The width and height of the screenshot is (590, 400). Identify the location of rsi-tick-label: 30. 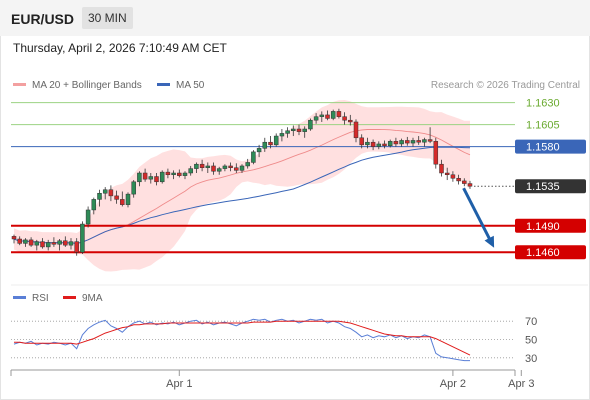
(531, 359).